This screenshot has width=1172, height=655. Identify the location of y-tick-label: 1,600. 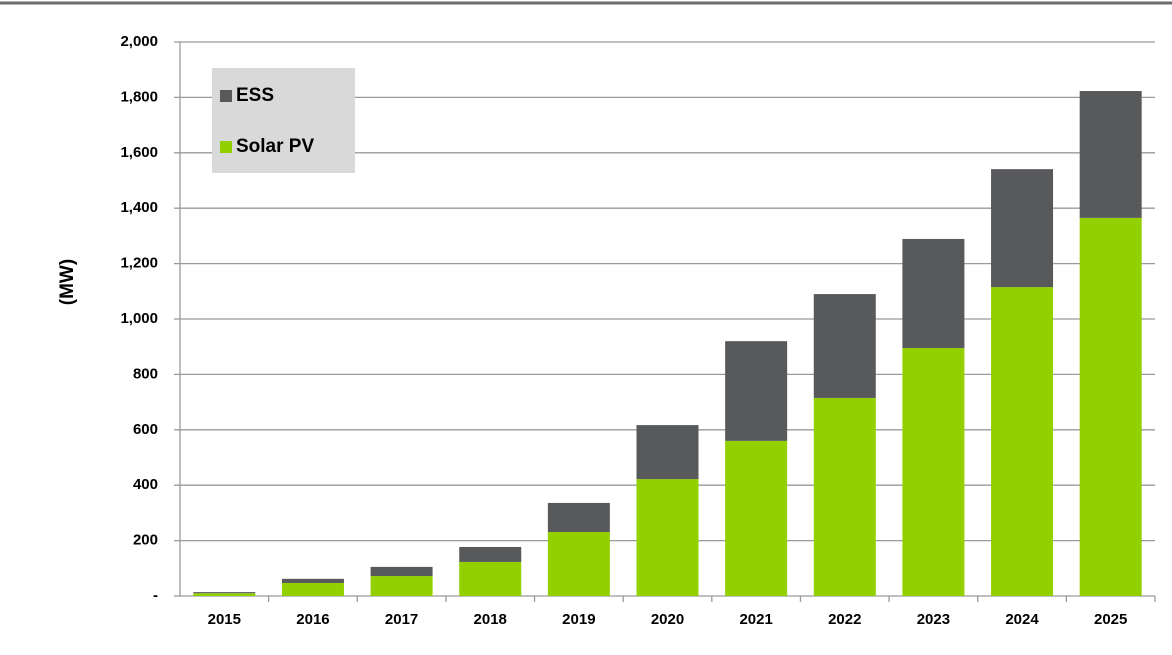
(139, 152).